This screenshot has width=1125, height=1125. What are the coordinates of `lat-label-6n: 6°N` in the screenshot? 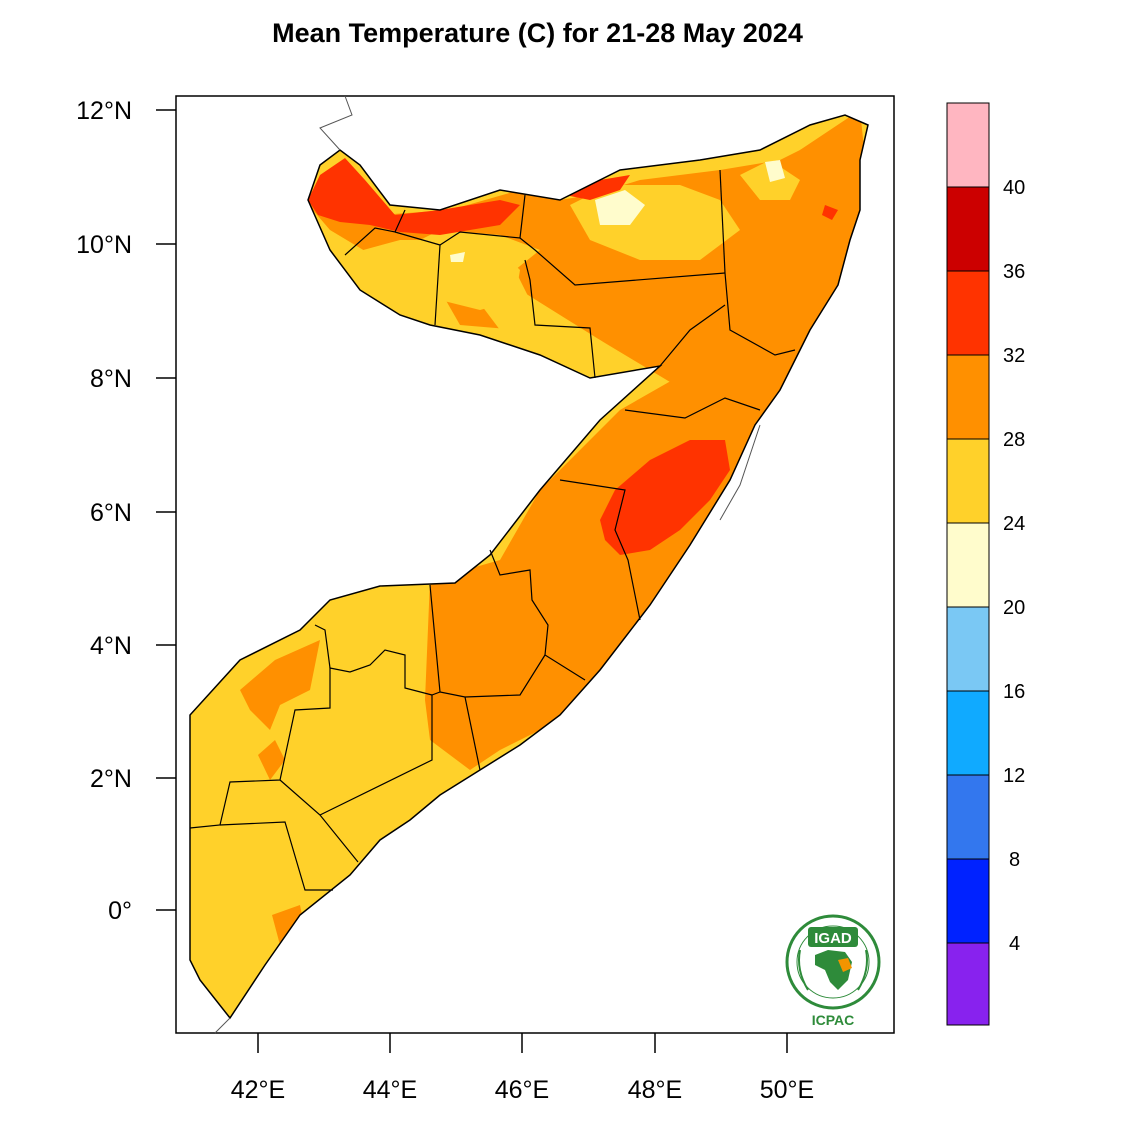 It's located at (111, 513).